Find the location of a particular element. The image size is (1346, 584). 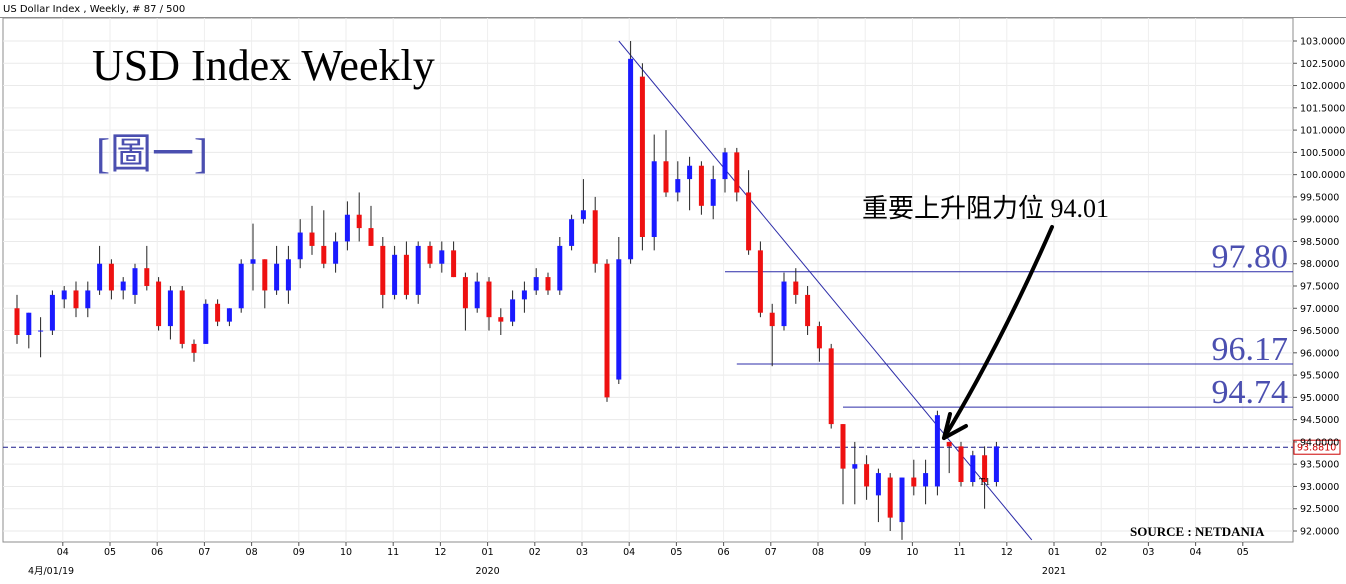

current-price-label: 93.8810 is located at coordinates (1316, 448).